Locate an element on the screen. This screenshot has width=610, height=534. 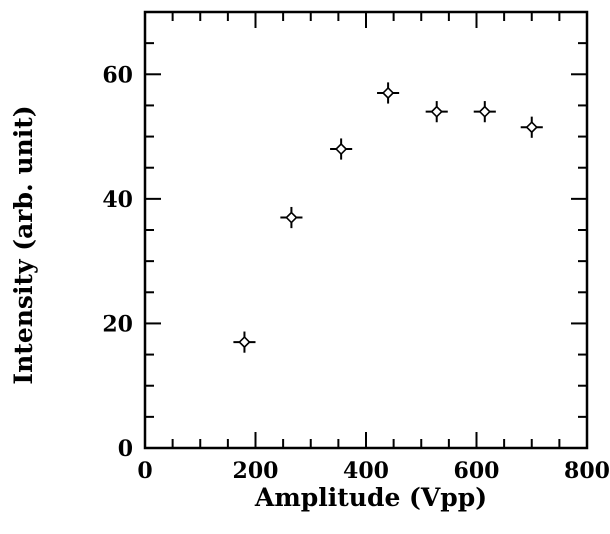
y-axis-title: Intensity (arb. unit) is located at coordinates (23, 244).